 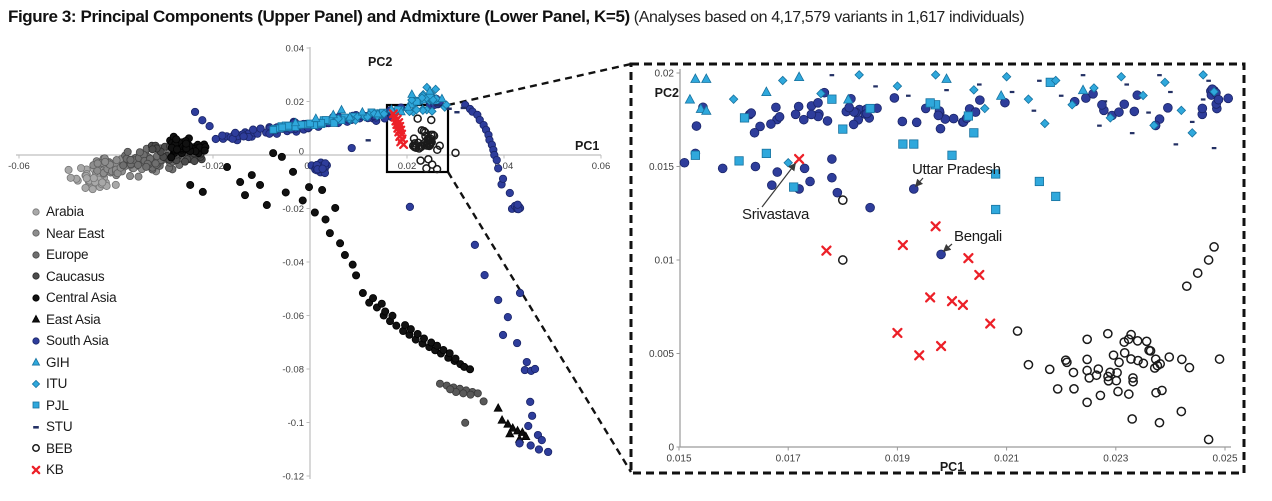 What do you see at coordinates (65, 212) in the screenshot?
I see `legend-label: Arabia` at bounding box center [65, 212].